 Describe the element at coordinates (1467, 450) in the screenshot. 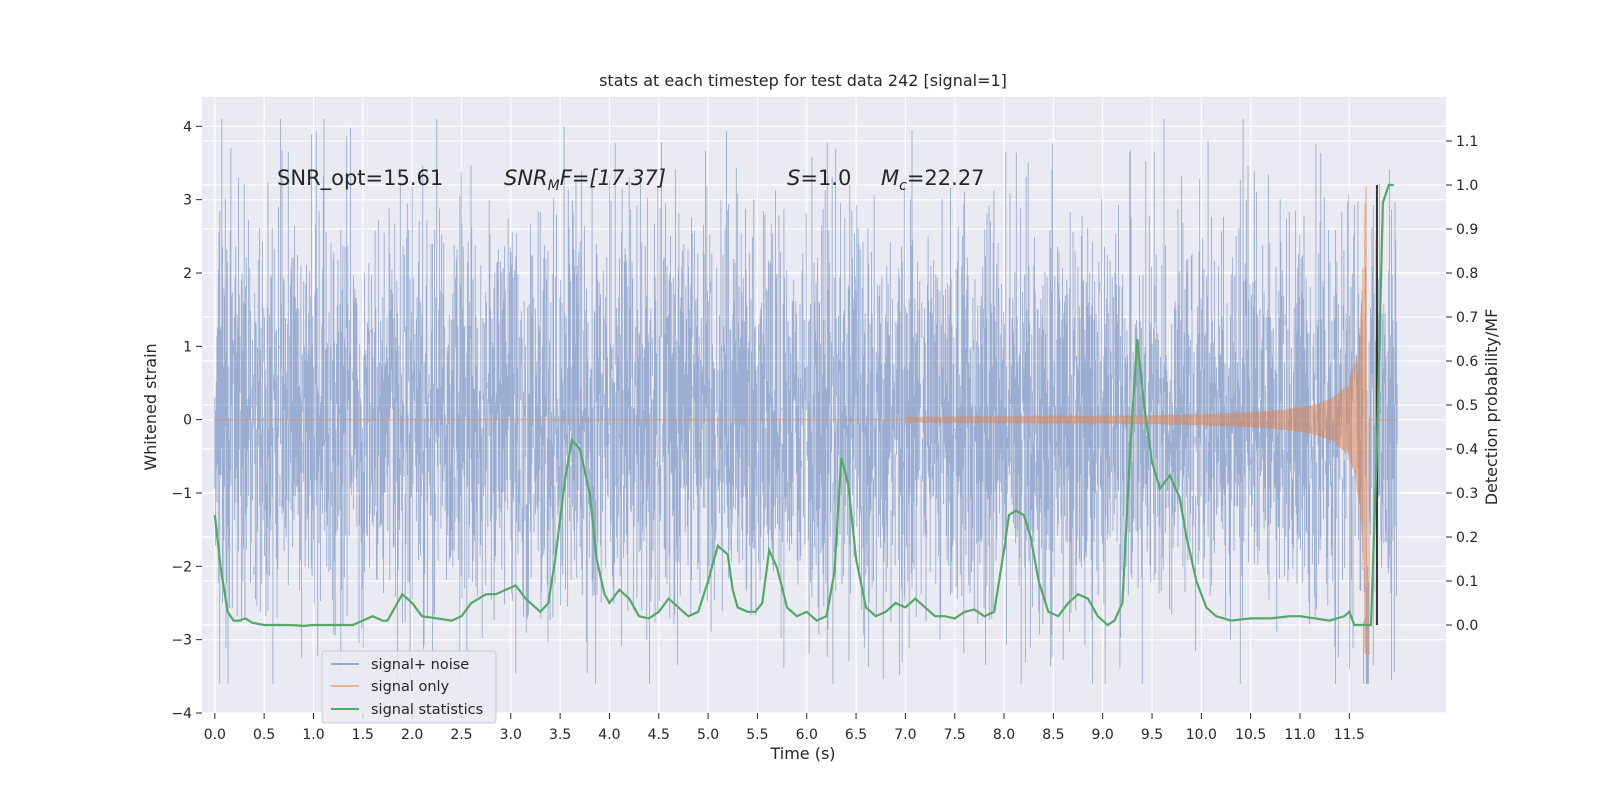

I see `right-y-tick-label: 0.4` at that location.